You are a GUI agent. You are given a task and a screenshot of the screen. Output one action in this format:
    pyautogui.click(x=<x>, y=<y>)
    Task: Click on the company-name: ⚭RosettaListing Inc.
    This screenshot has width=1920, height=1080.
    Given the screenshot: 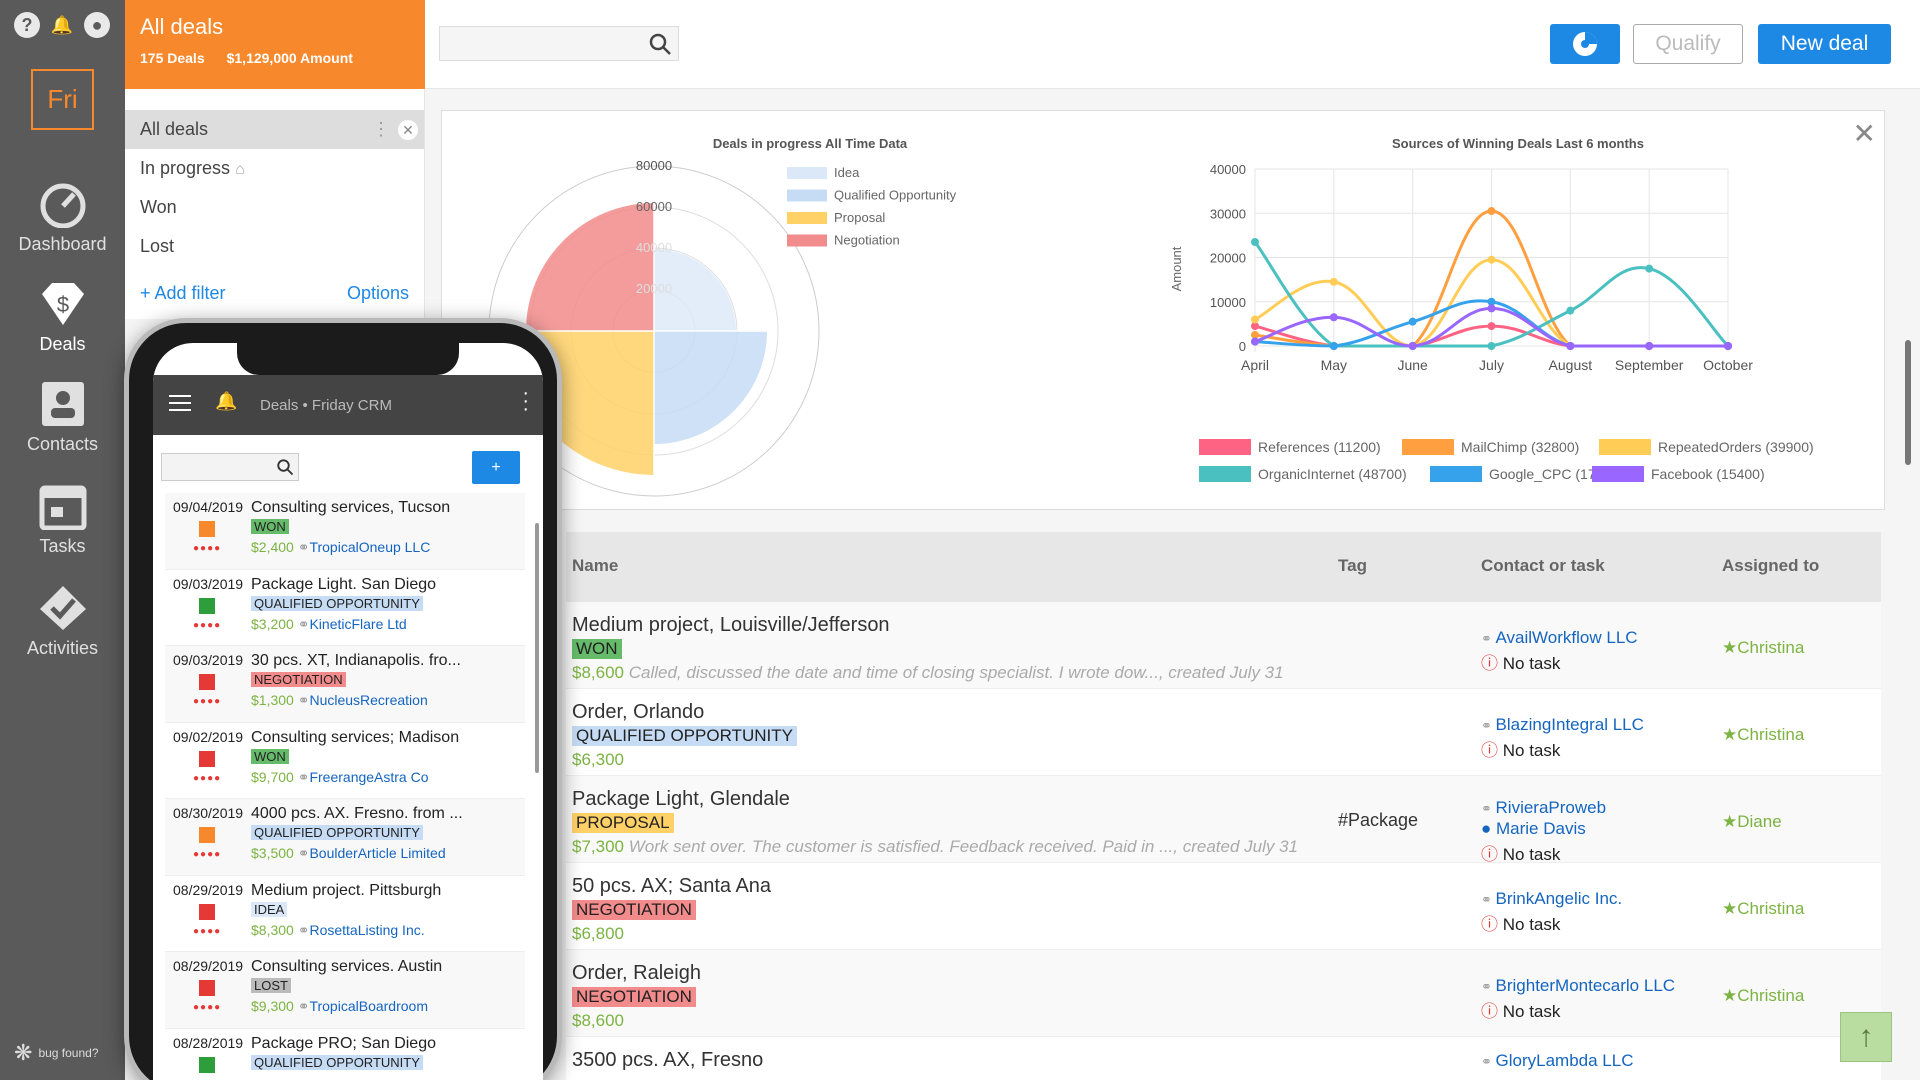 What is the action you would take?
    pyautogui.click(x=361, y=930)
    